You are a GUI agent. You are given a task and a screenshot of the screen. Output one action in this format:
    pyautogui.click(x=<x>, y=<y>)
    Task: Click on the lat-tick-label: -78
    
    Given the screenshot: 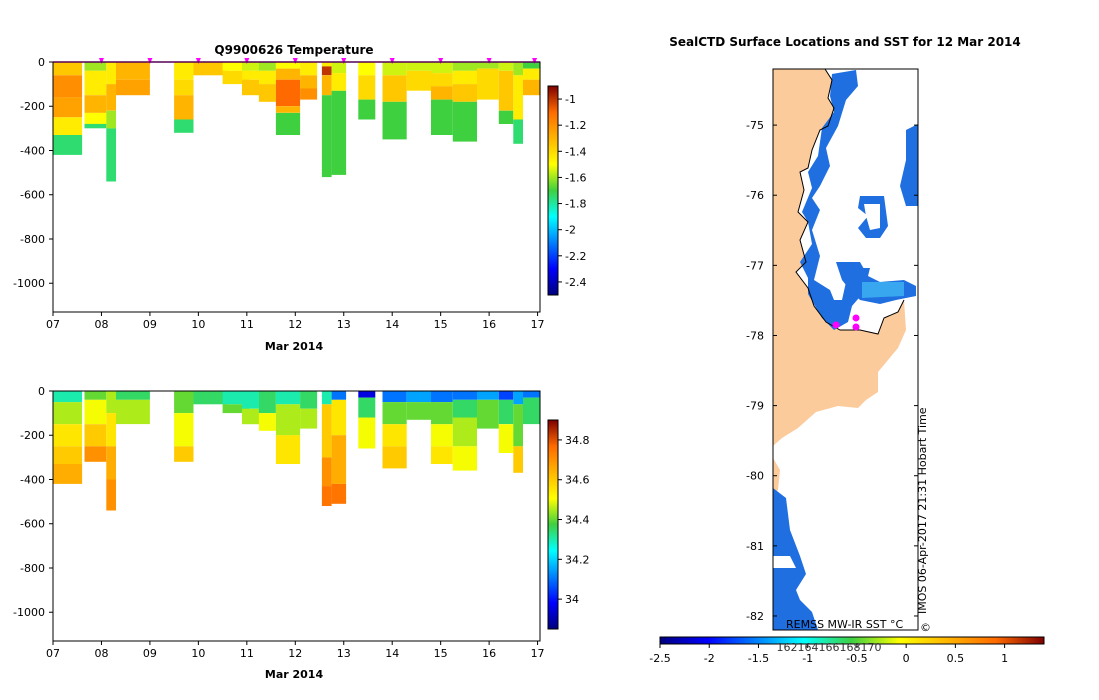 What is the action you would take?
    pyautogui.click(x=755, y=335)
    